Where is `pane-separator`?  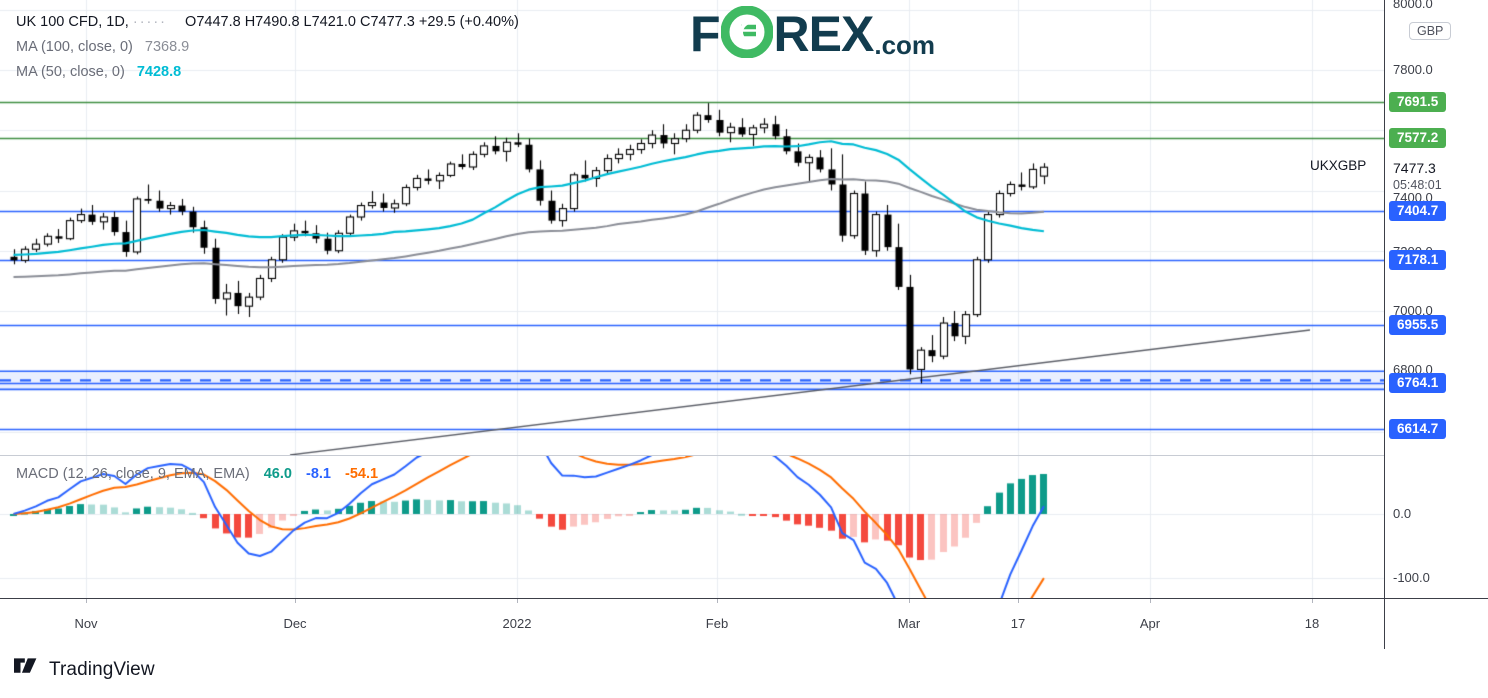
pane-separator is located at coordinates (692, 455).